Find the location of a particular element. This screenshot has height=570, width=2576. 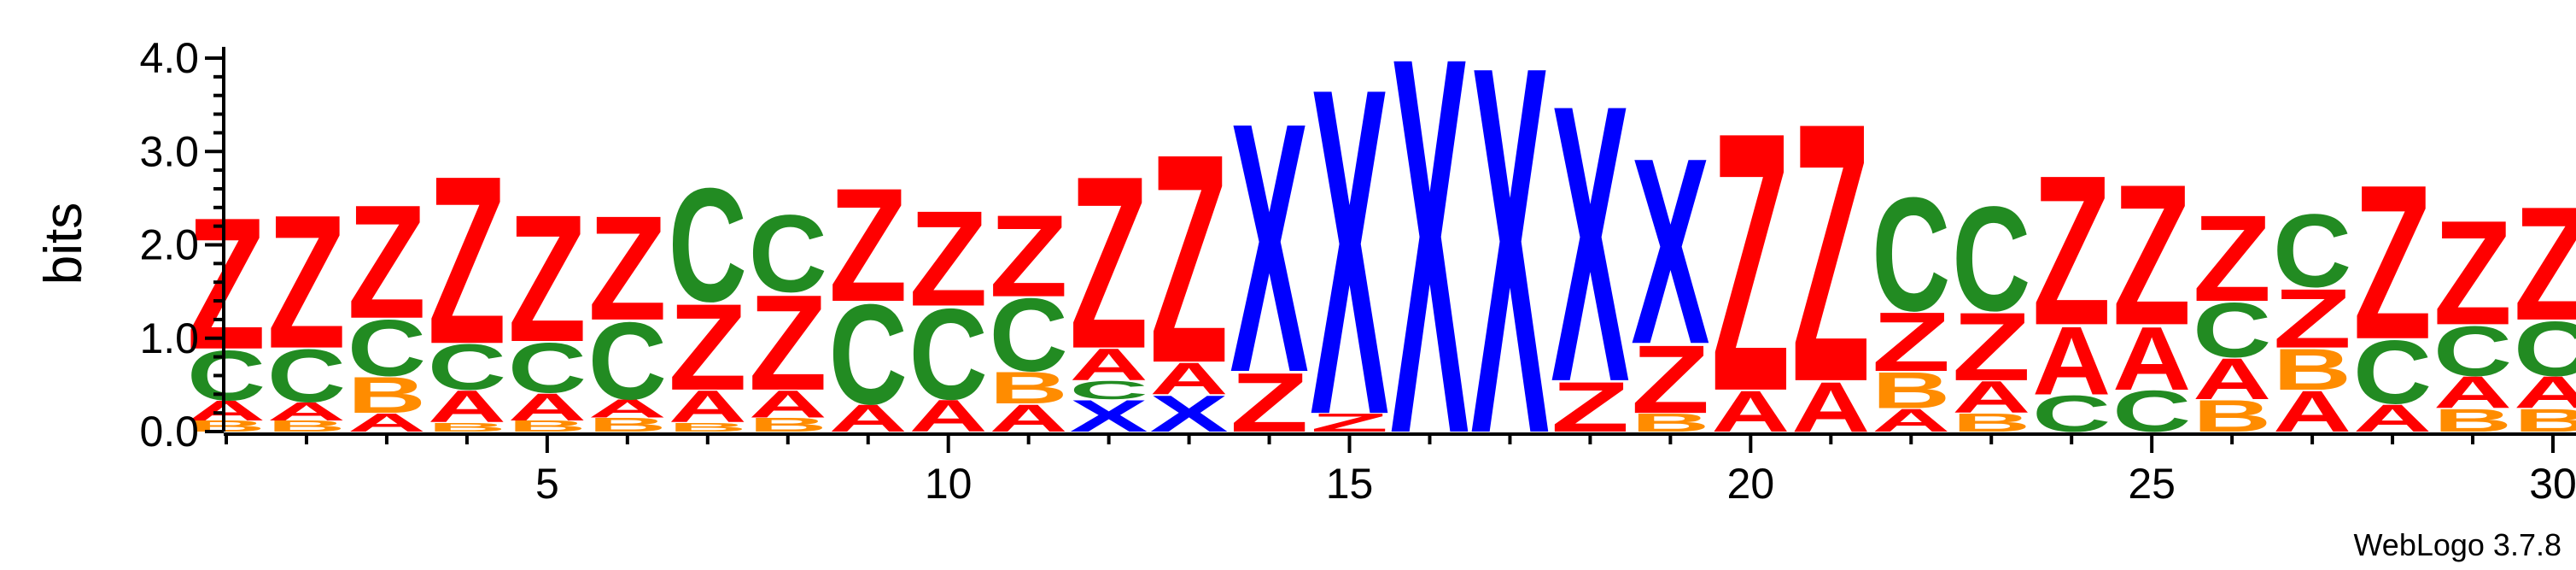

x-tick-label: 10 is located at coordinates (949, 484).